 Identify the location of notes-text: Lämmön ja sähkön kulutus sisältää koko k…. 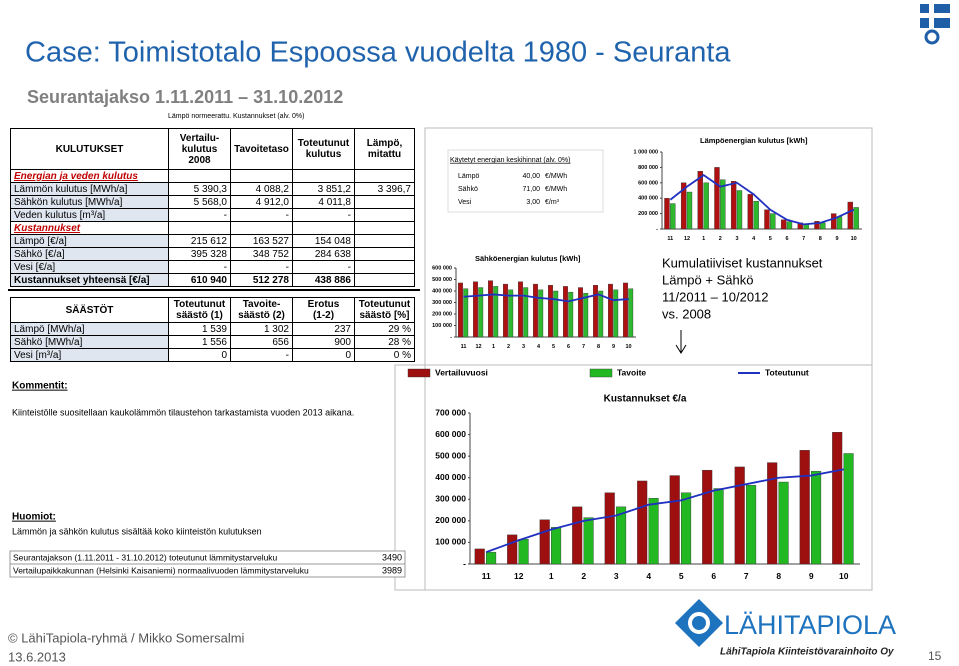
(137, 531).